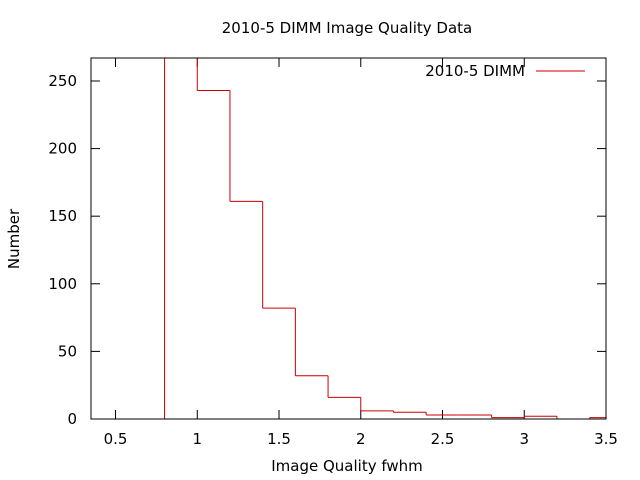 This screenshot has height=480, width=640. What do you see at coordinates (606, 439) in the screenshot?
I see `x-tick-label: 3.5` at bounding box center [606, 439].